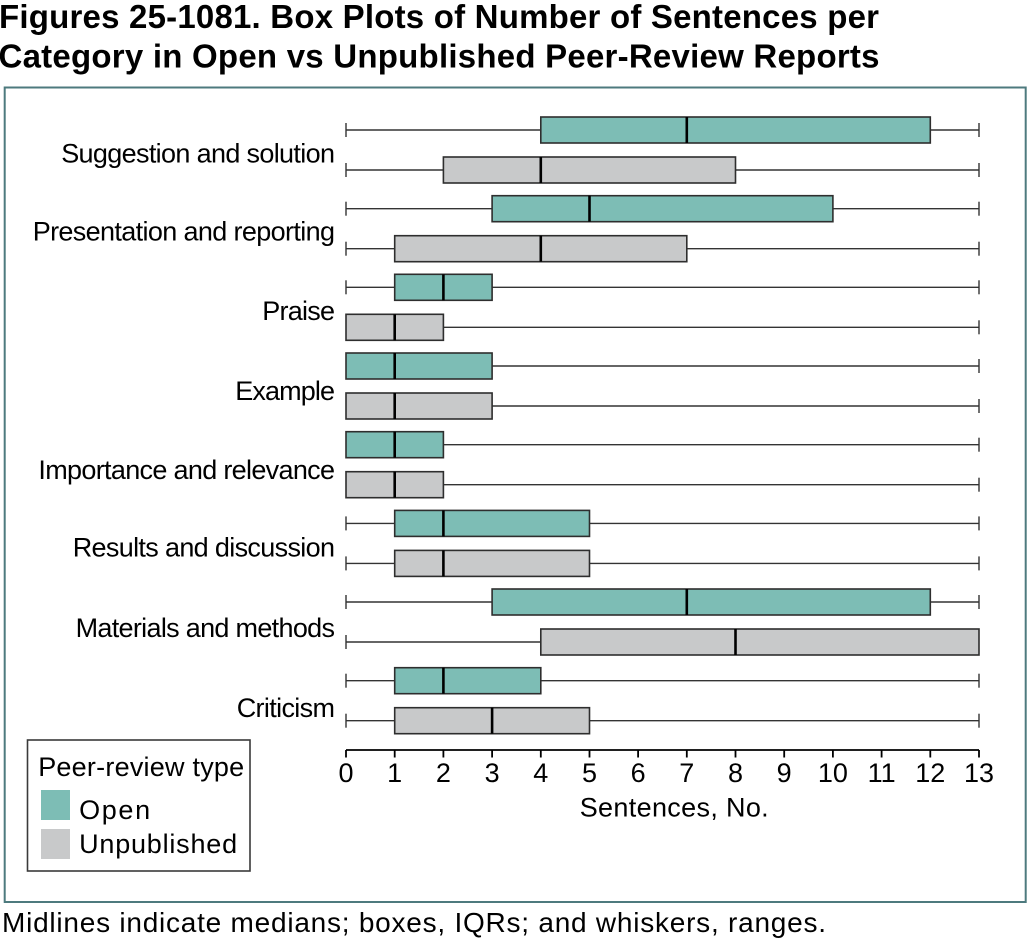 This screenshot has width=1028, height=944. I want to click on svg-text: 7, so click(686, 773).